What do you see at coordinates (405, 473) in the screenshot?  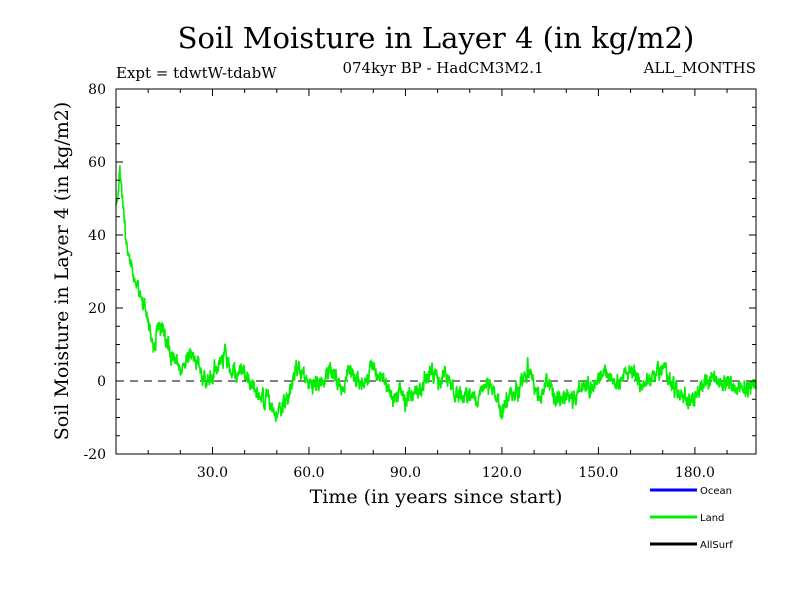 I see `x-tick-label: 90.0` at bounding box center [405, 473].